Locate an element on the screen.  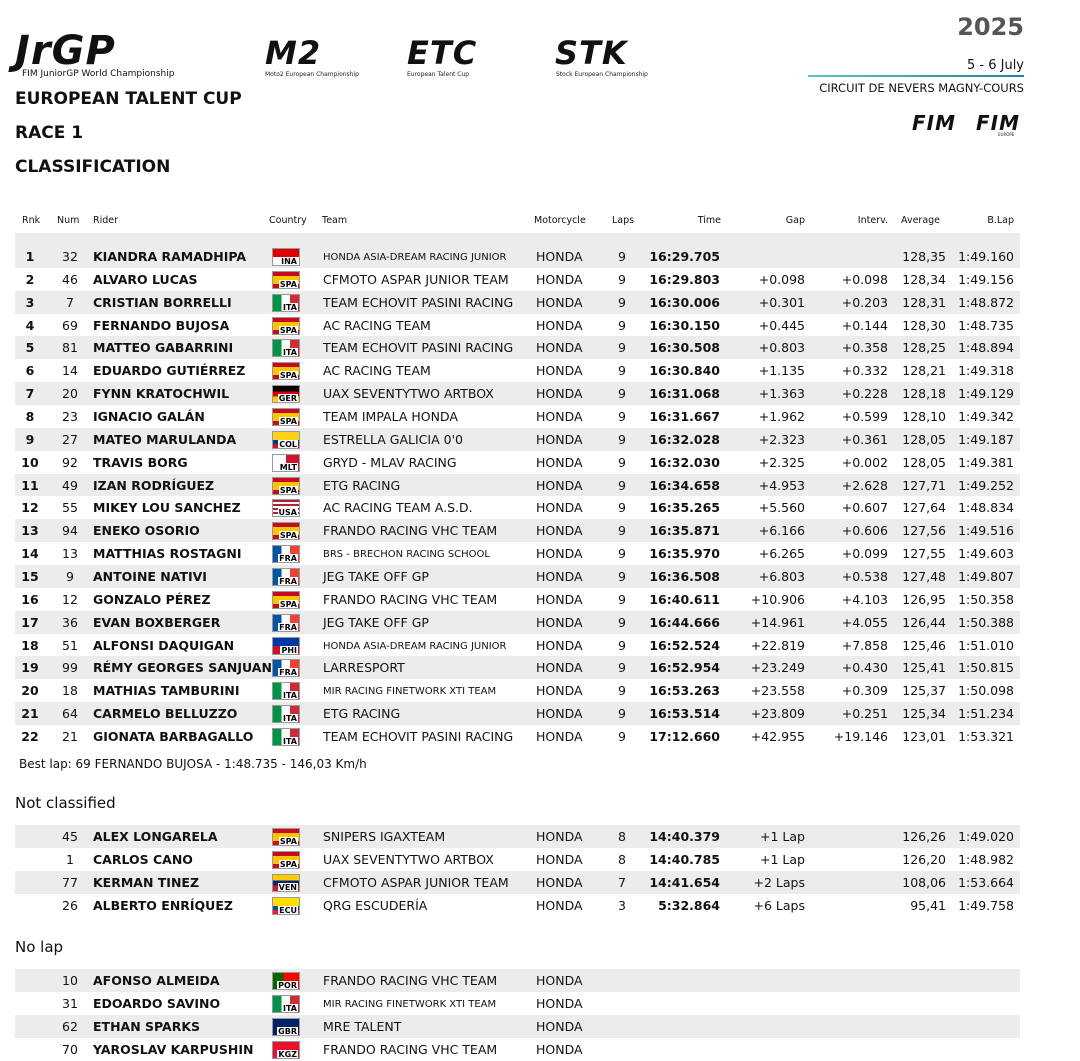
country-code: KGZ is located at coordinates (287, 1054).